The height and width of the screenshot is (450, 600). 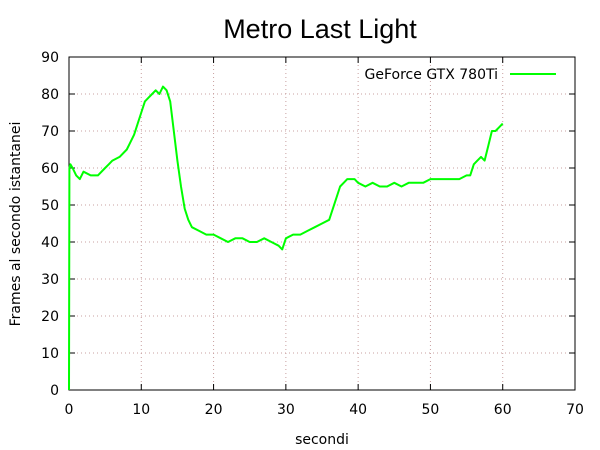 What do you see at coordinates (286, 410) in the screenshot?
I see `x-tick-label: 30` at bounding box center [286, 410].